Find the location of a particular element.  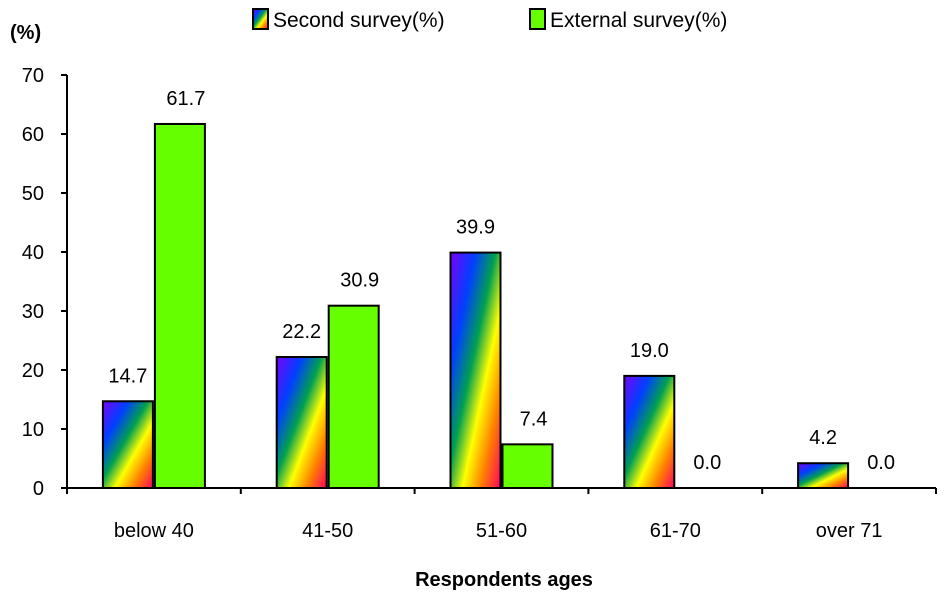

x-tick-label: below 40 is located at coordinates (154, 531).